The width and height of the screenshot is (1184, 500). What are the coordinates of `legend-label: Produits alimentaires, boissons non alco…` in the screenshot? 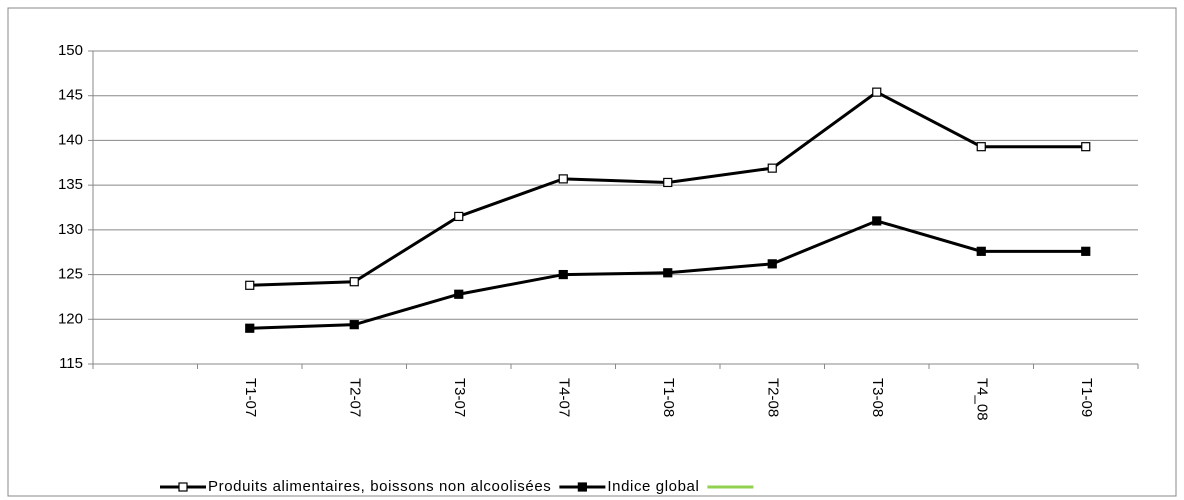 It's located at (379, 486).